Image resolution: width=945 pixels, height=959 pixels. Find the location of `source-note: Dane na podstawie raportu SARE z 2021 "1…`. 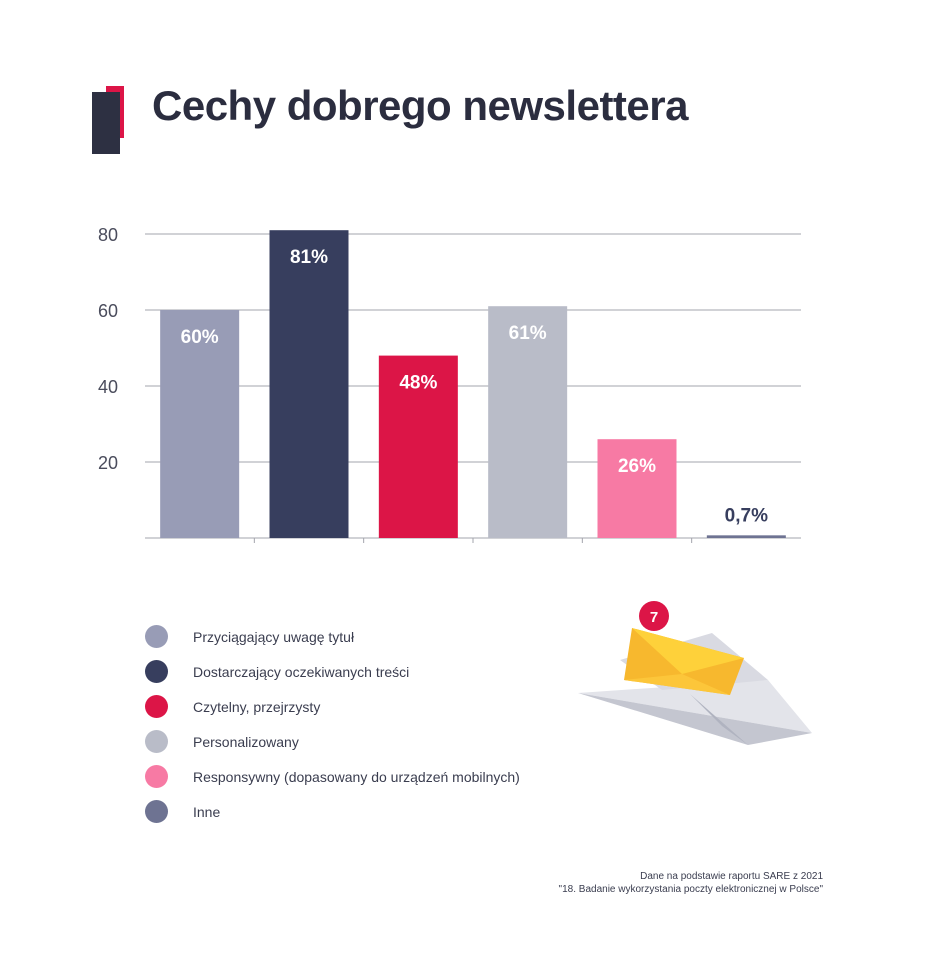

source-note: Dane na podstawie raportu SARE z 2021 "1… is located at coordinates (691, 883).